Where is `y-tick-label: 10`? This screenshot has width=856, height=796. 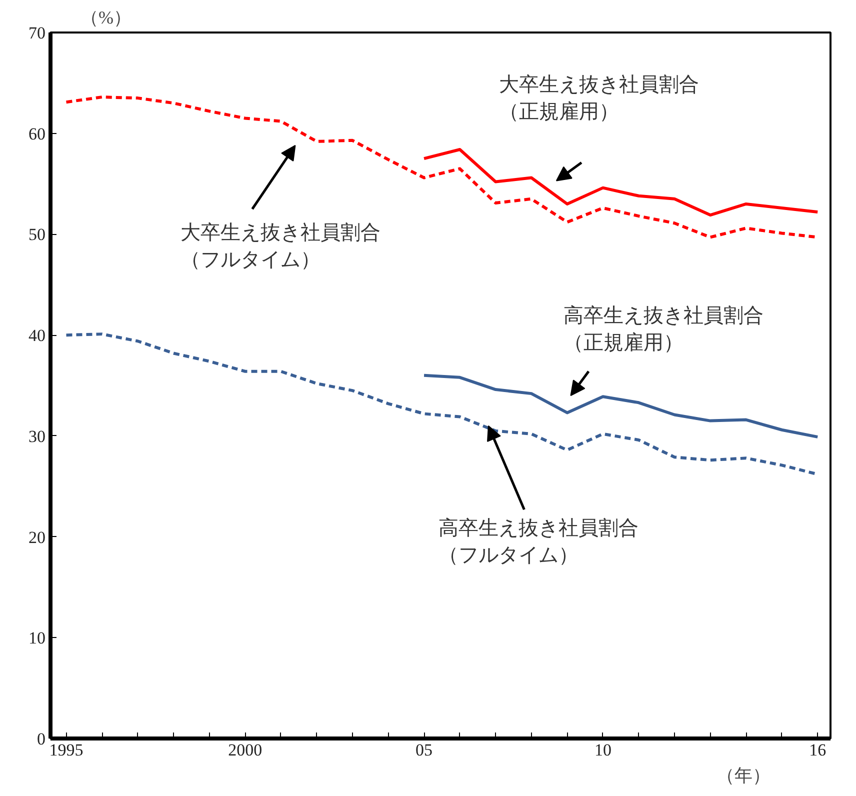
y-tick-label: 10 is located at coordinates (37, 638).